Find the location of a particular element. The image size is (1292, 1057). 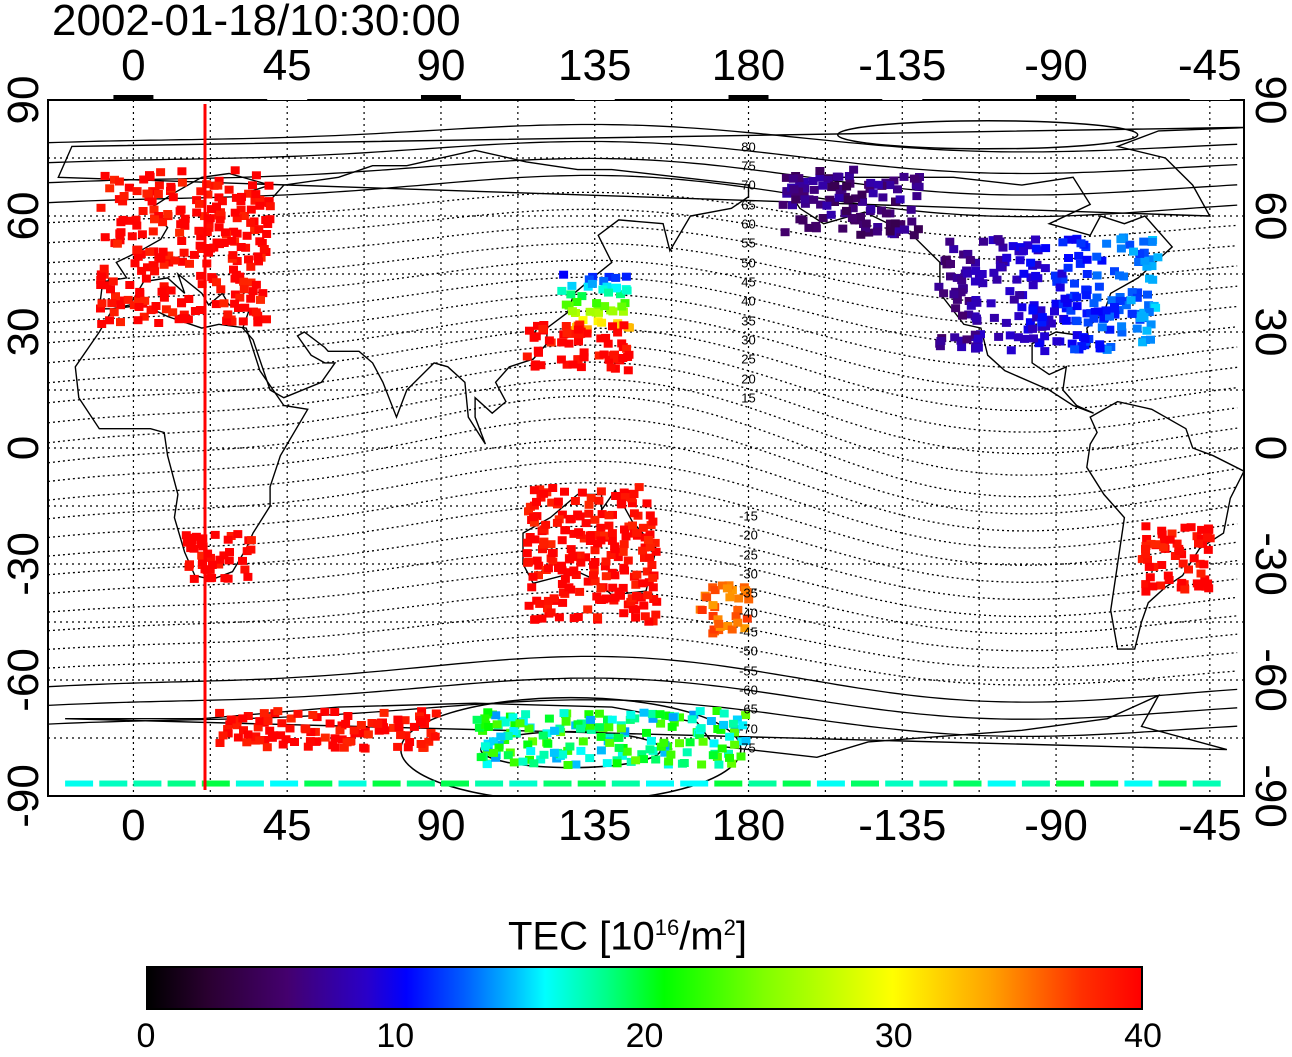

tick-top-label: 45 is located at coordinates (287, 65).